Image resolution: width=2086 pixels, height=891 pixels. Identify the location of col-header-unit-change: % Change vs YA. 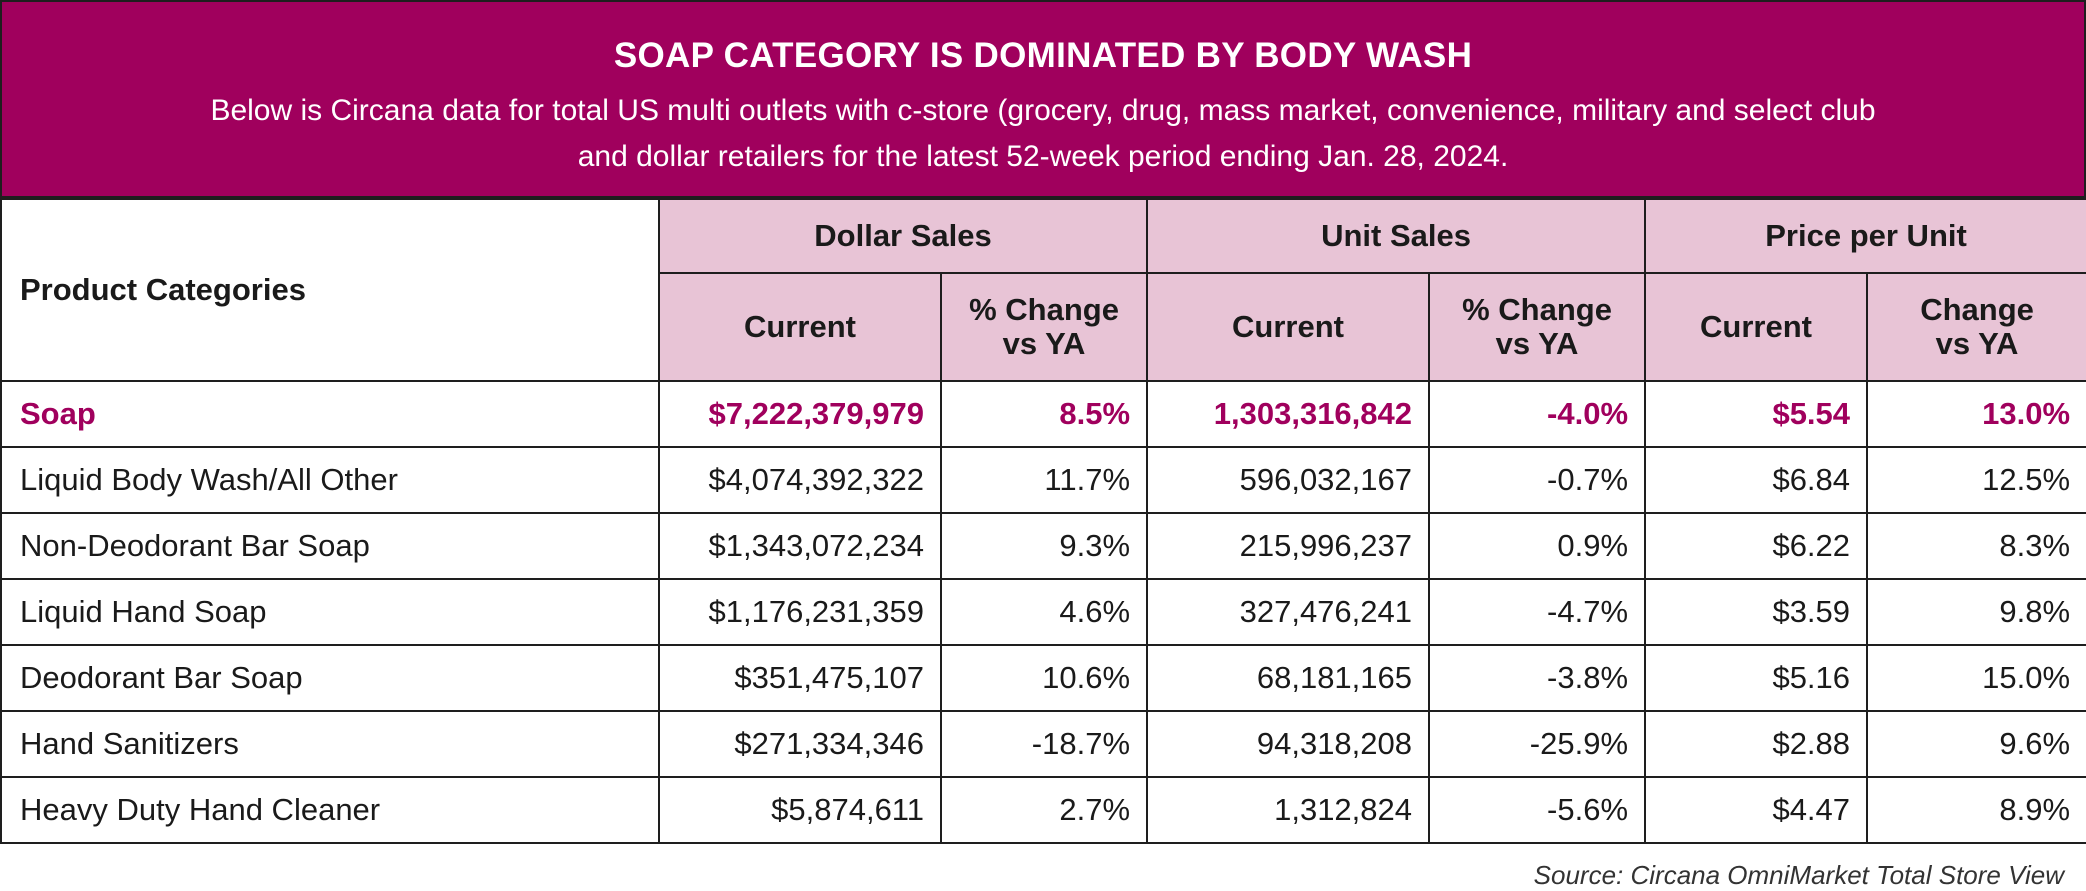
(1537, 327).